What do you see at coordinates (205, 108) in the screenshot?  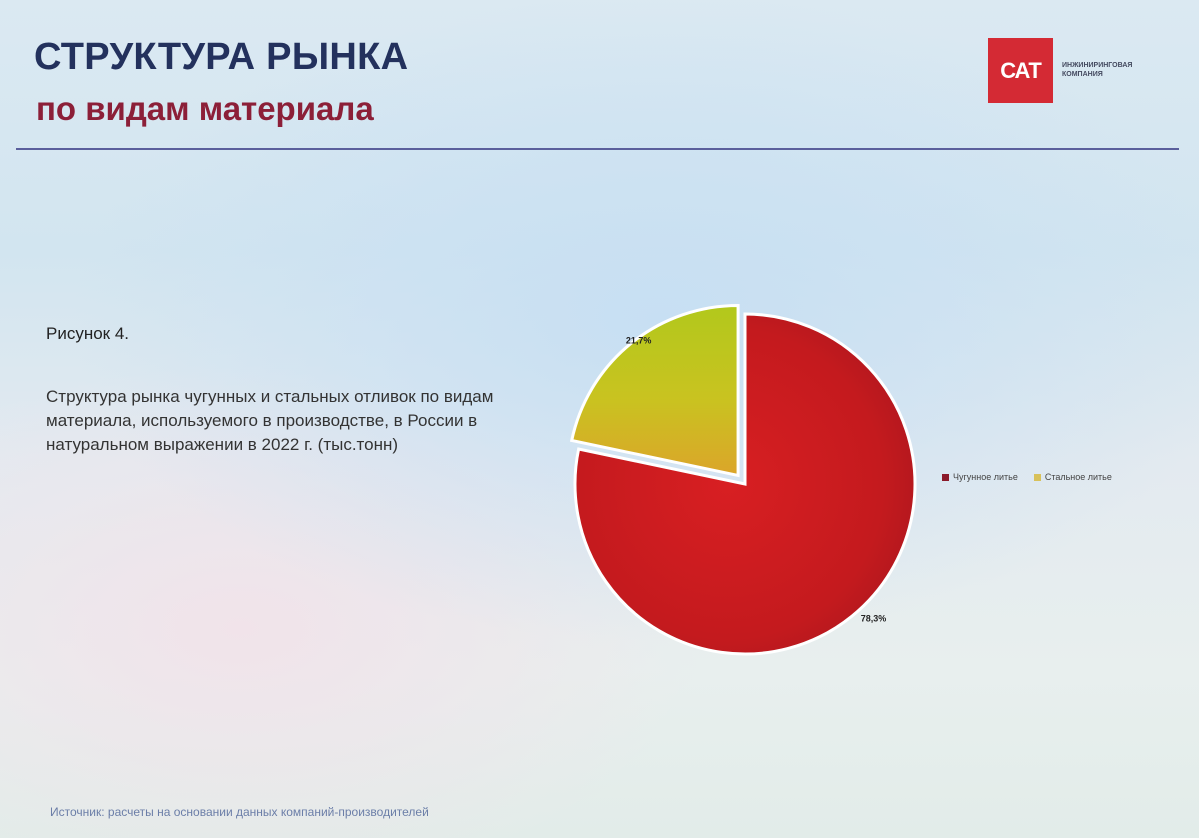 I see `page-subtitle: по видам материала` at bounding box center [205, 108].